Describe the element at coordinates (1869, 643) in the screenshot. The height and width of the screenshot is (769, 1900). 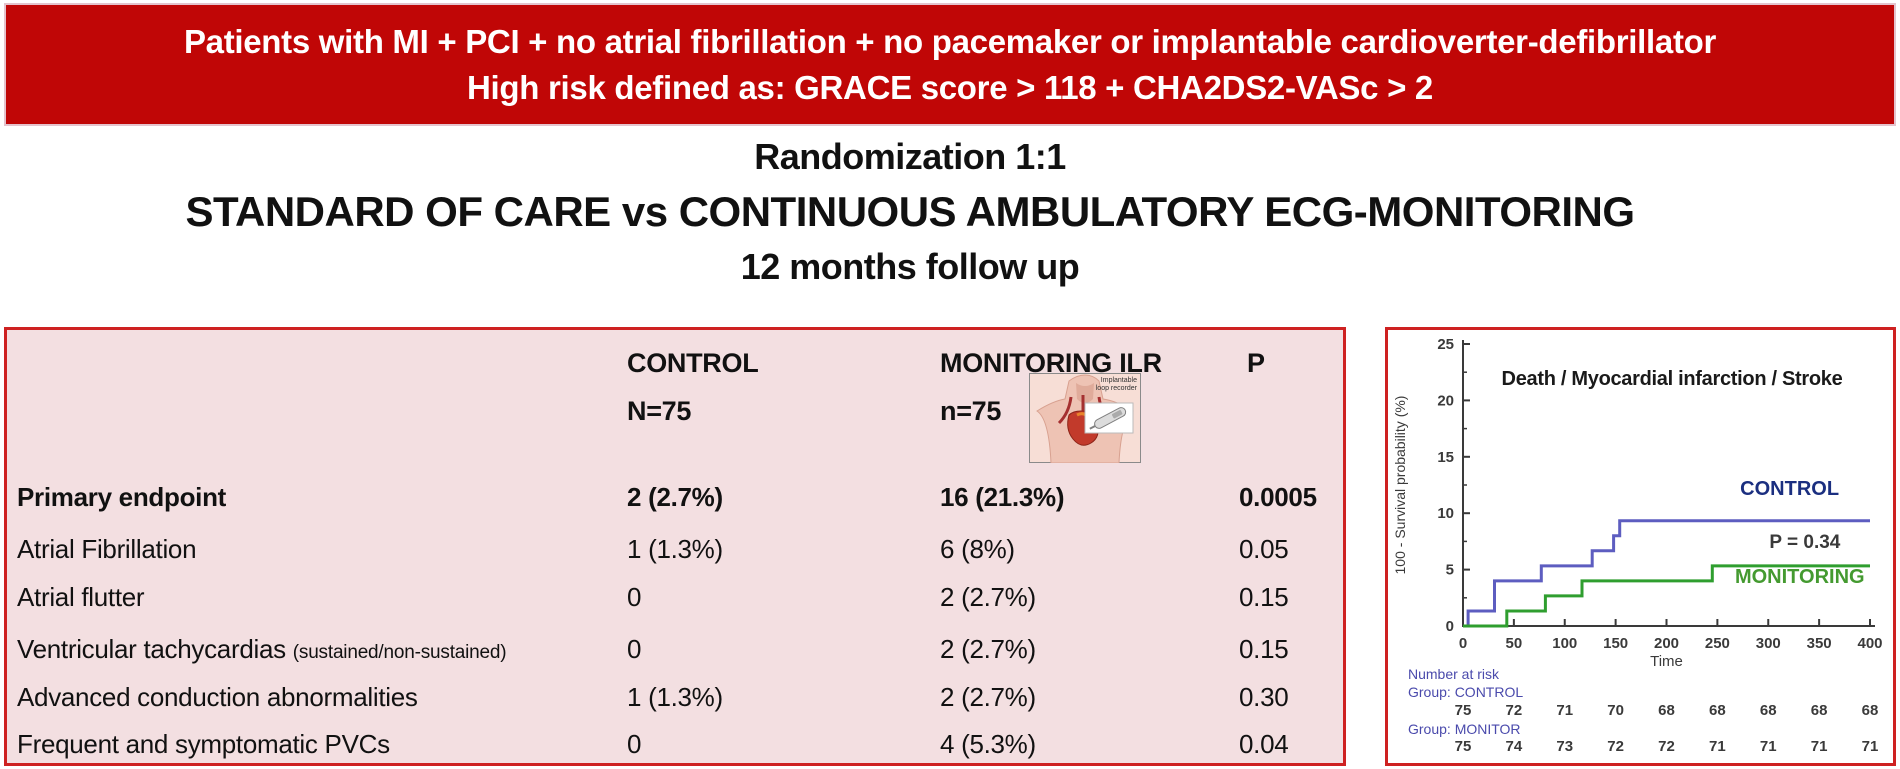
I see `x-tick-label: 400` at that location.